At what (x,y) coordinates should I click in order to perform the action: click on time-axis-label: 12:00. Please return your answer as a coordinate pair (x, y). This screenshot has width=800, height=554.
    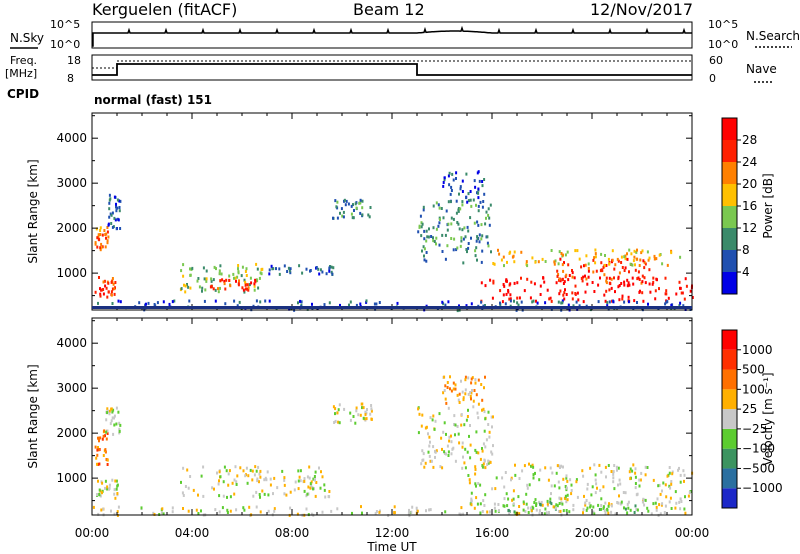
    Looking at the image, I should click on (392, 533).